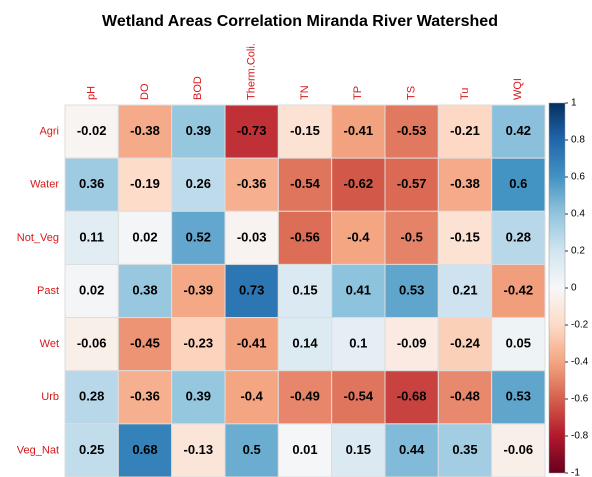 The image size is (592, 477). I want to click on cell-label: -0.49, so click(305, 396).